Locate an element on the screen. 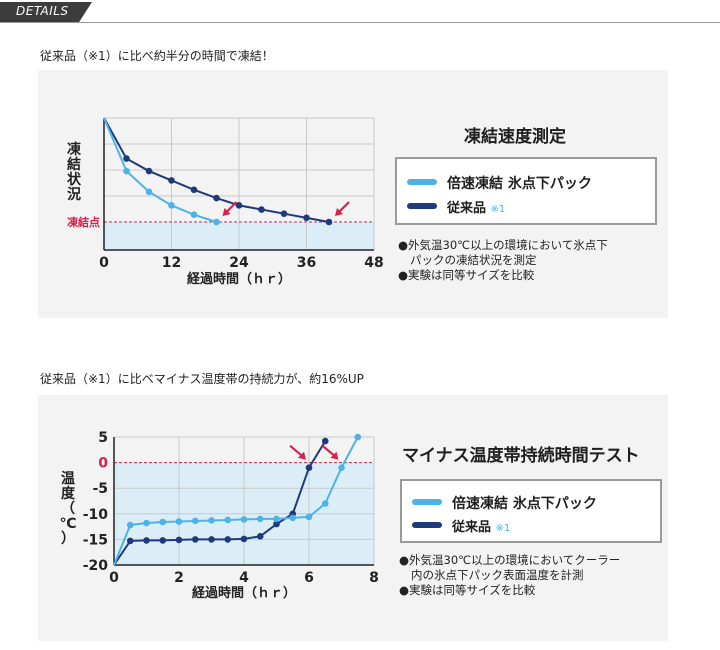  x-tick-label: 6 is located at coordinates (309, 578).